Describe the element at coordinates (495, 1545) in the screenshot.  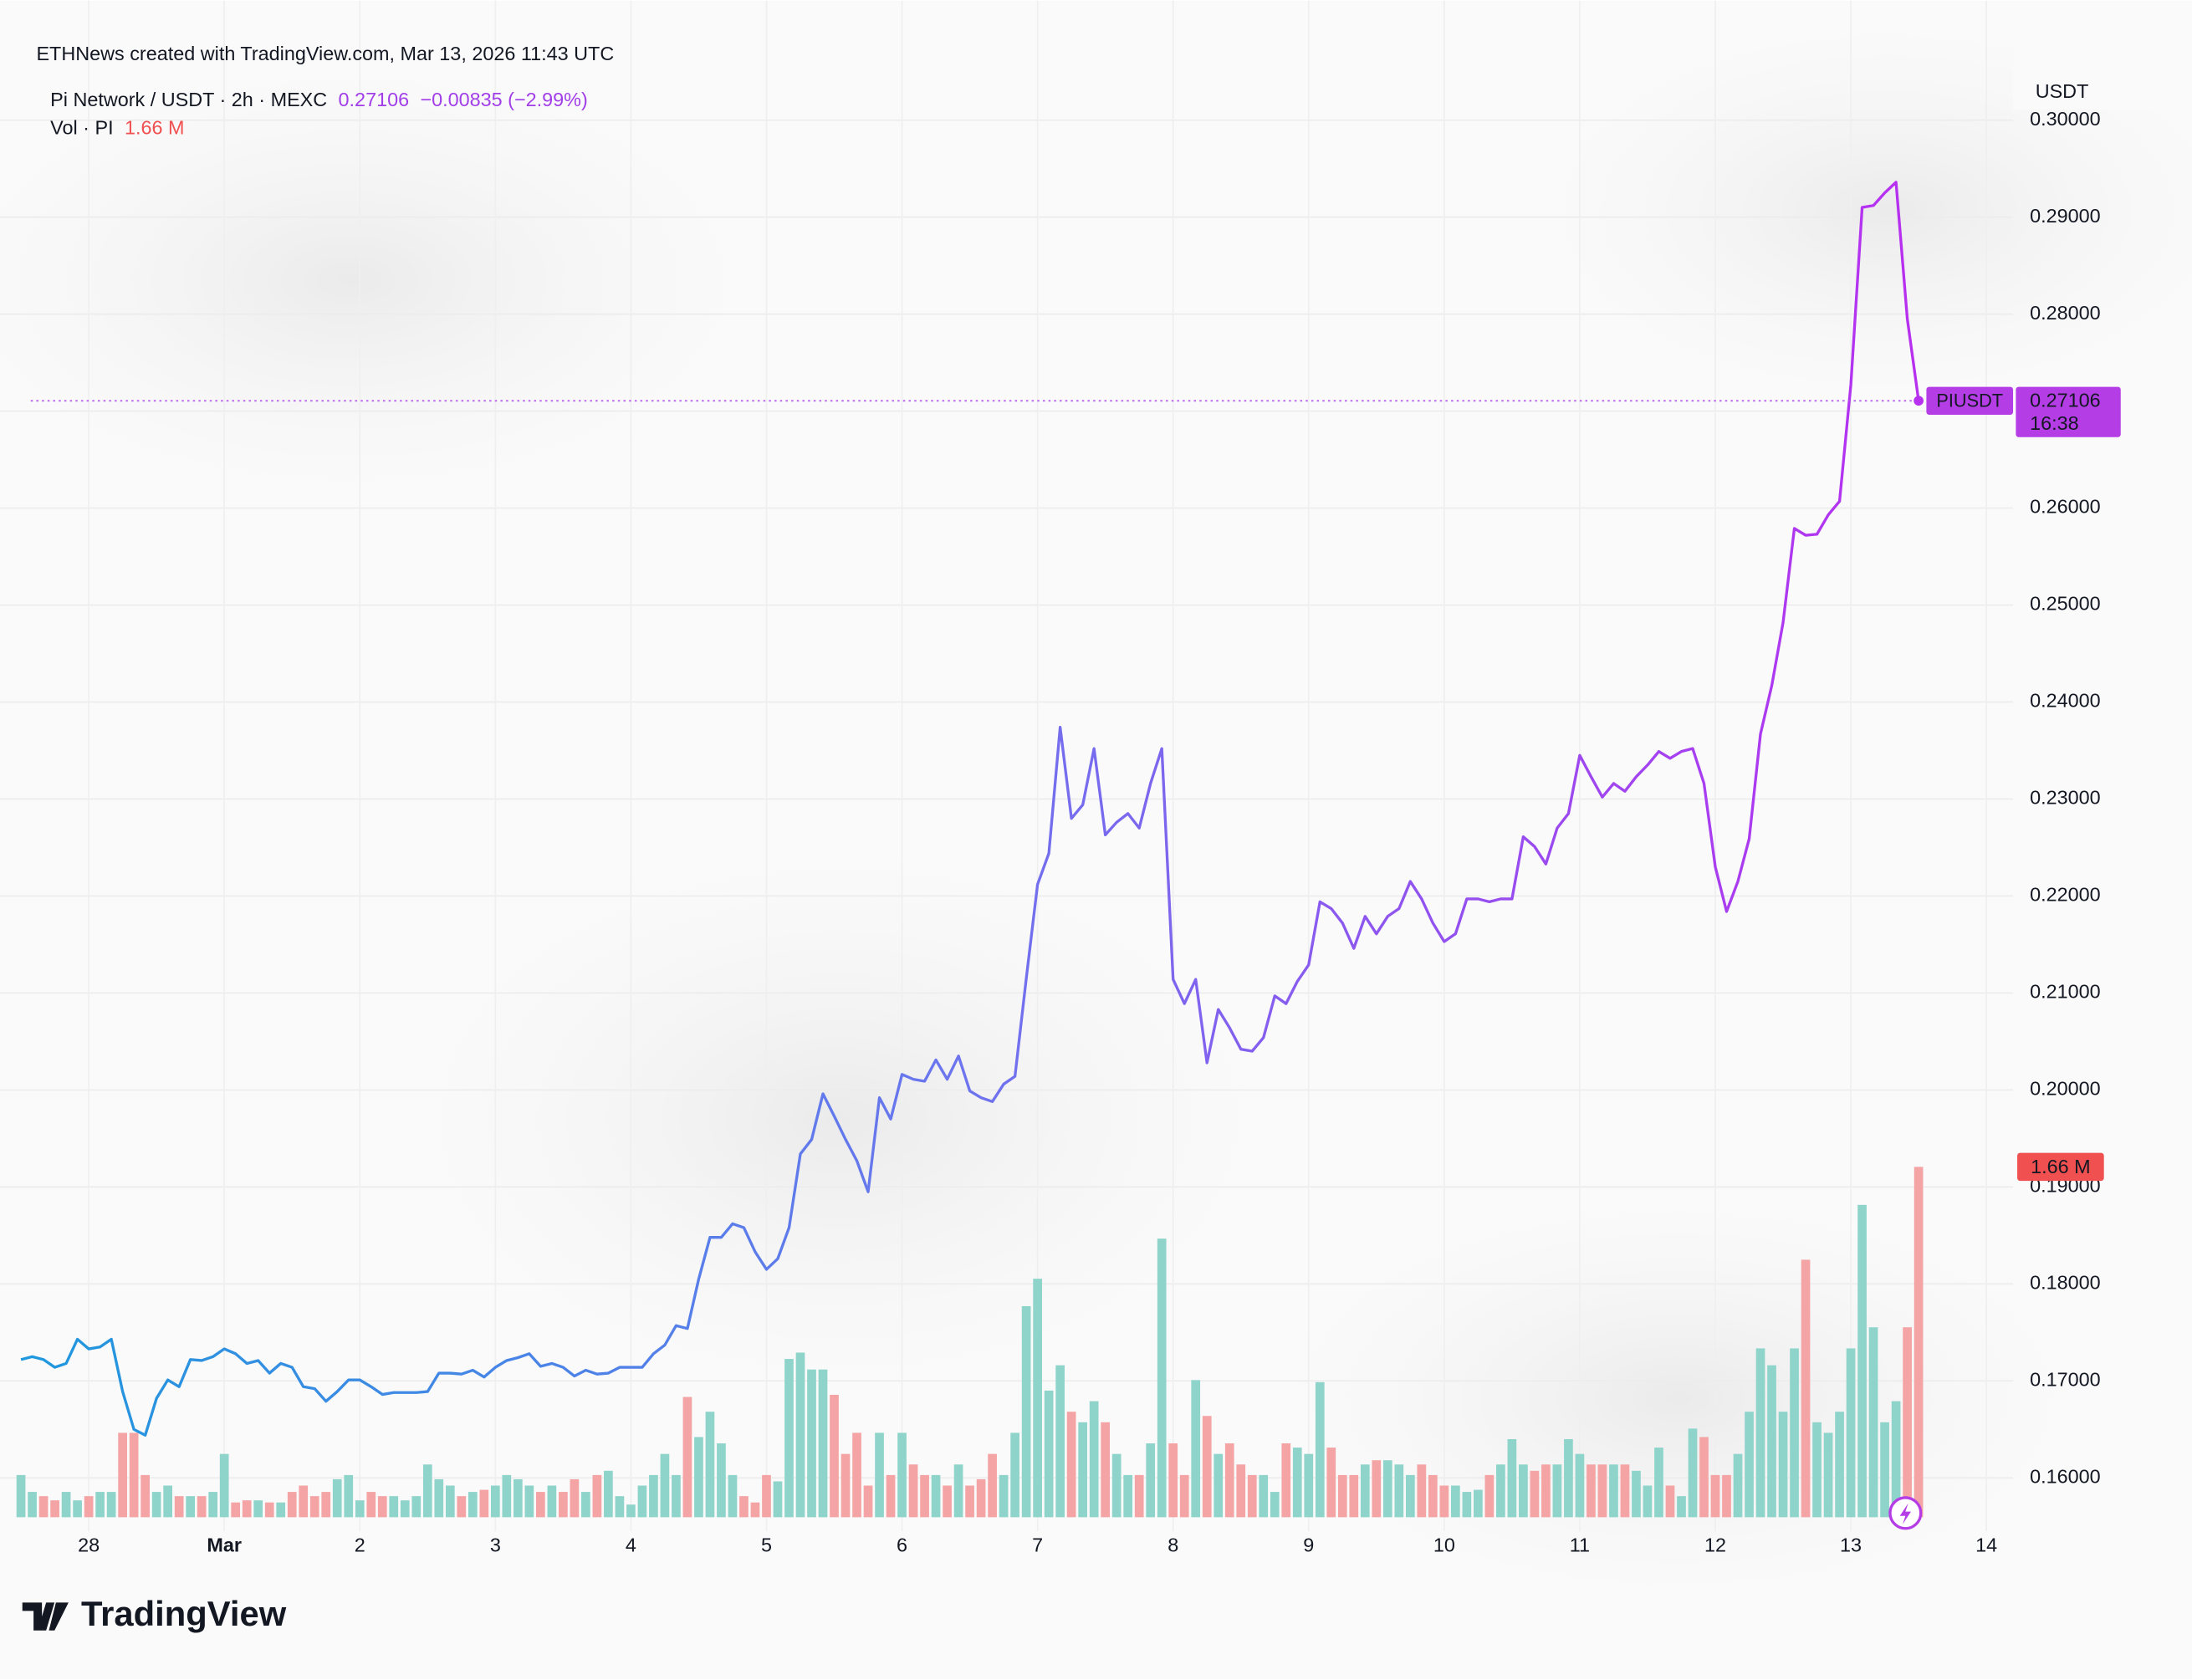
I see `x-tick-label: 3` at that location.